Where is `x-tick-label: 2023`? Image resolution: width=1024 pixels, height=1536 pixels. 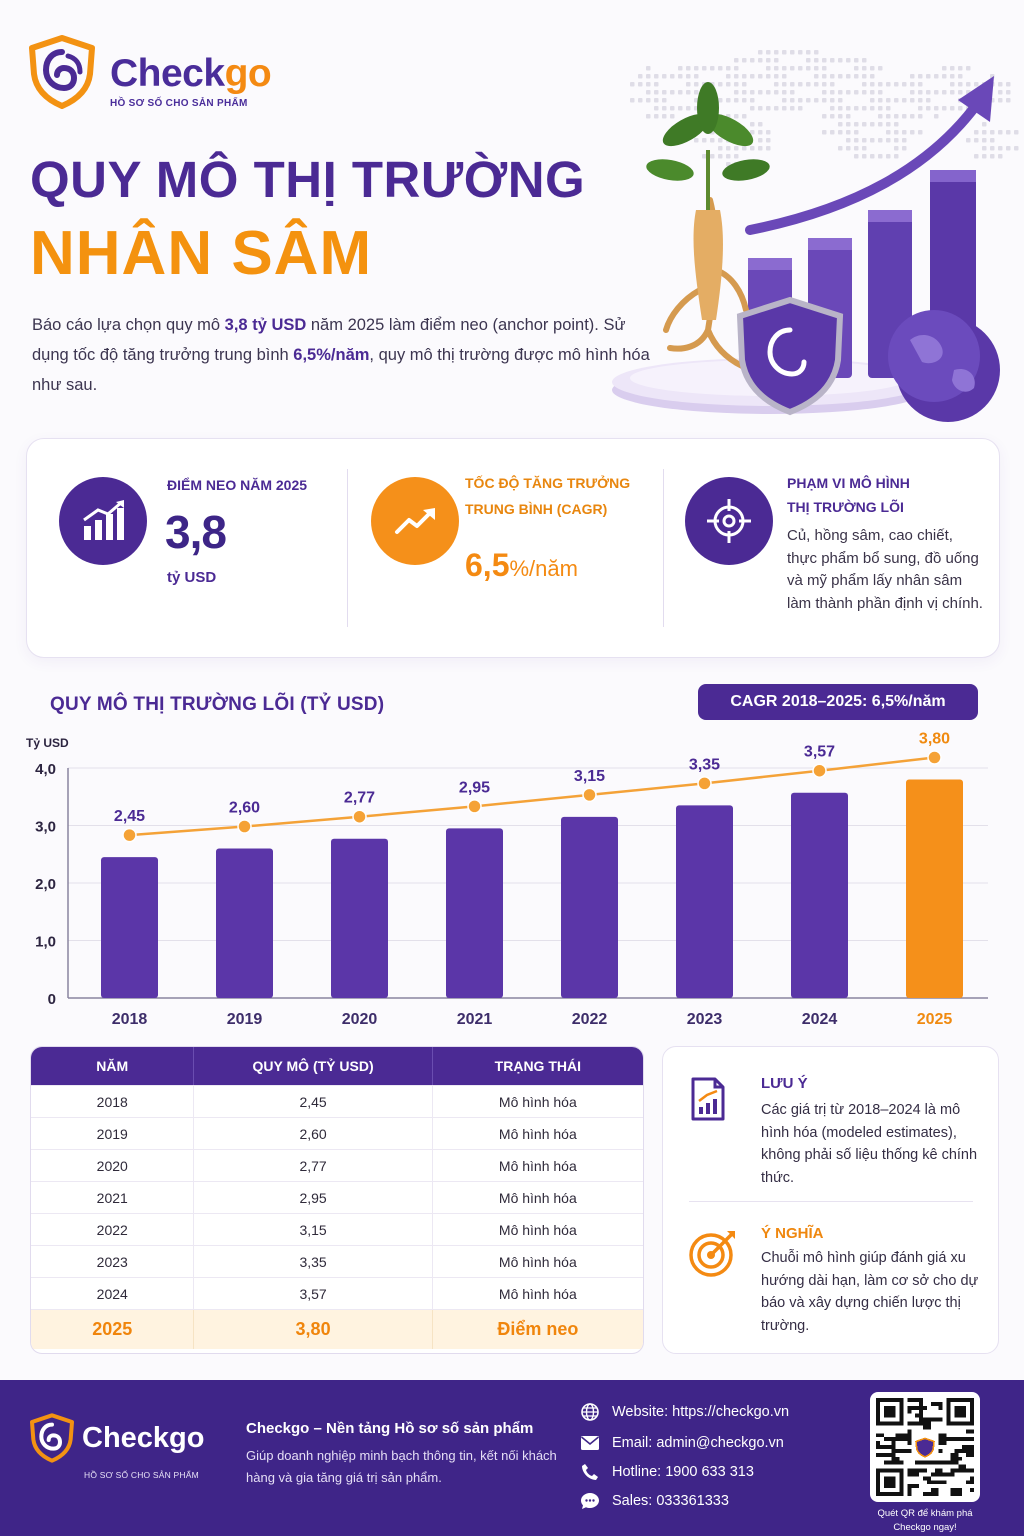 x-tick-label: 2023 is located at coordinates (705, 1019).